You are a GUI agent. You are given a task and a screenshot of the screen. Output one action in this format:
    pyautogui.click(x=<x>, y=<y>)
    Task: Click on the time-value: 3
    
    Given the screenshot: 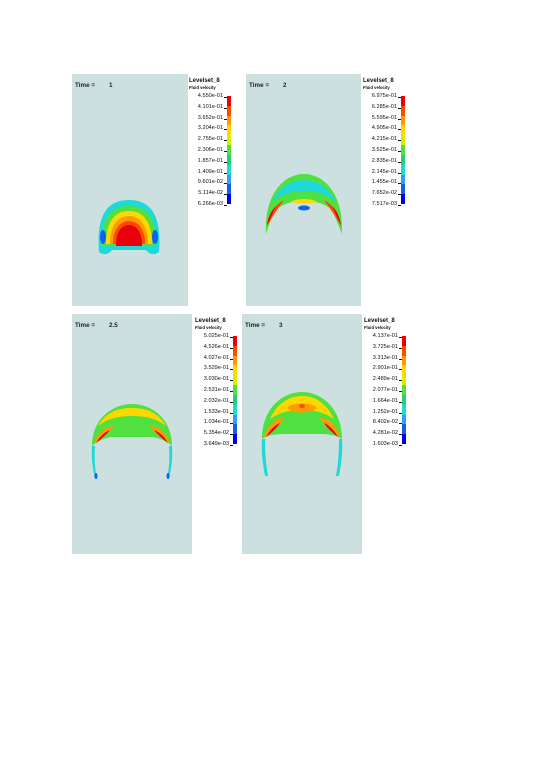 What is the action you would take?
    pyautogui.click(x=281, y=325)
    